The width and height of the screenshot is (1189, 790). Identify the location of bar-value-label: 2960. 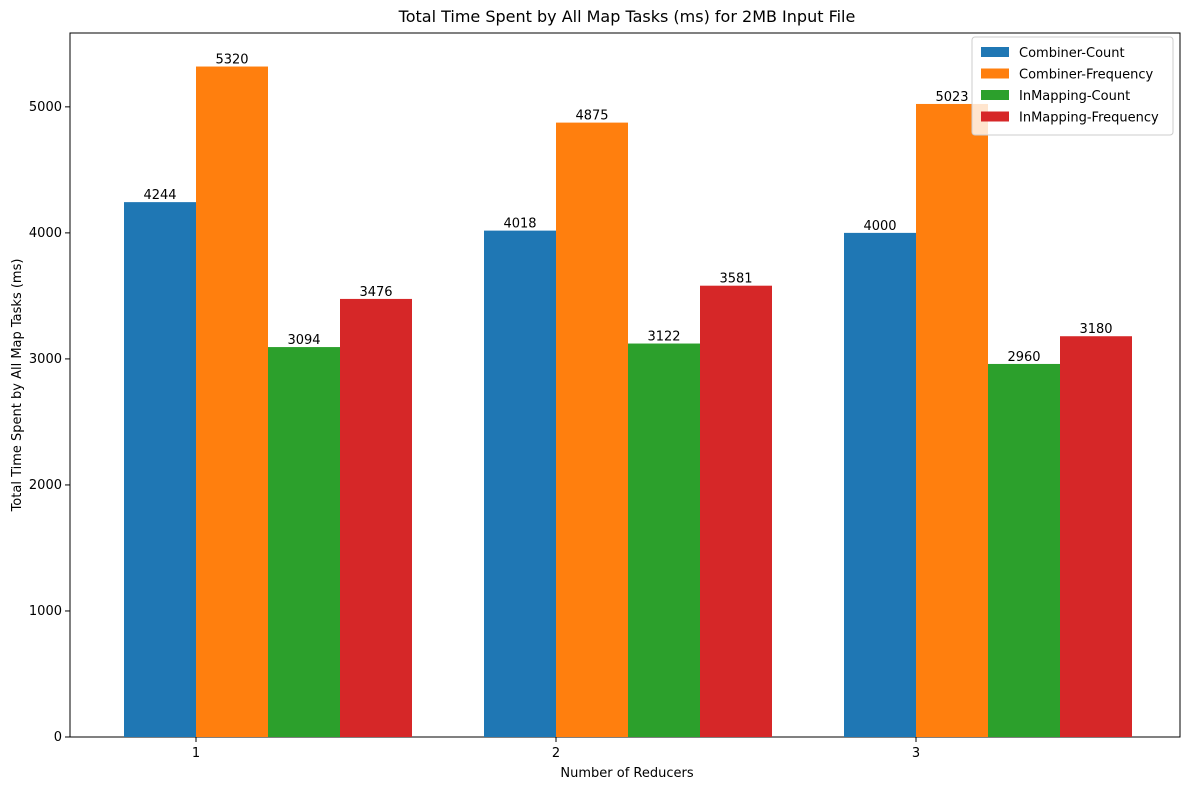
(1023, 357).